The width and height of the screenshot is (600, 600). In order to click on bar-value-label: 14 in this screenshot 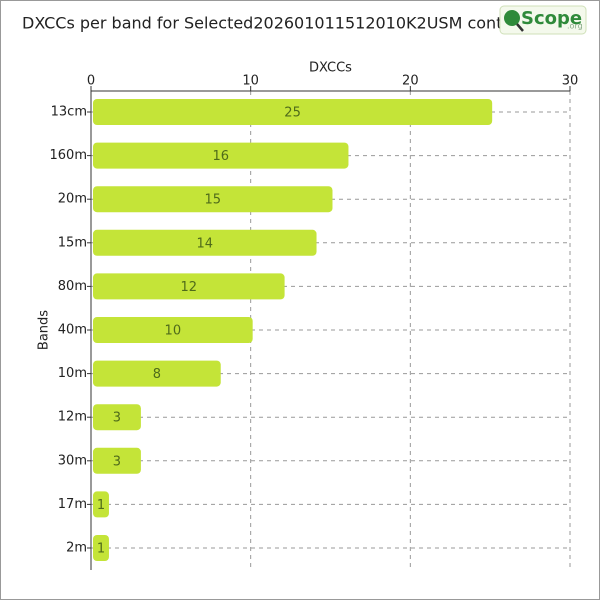, I will do `click(204, 243)`.